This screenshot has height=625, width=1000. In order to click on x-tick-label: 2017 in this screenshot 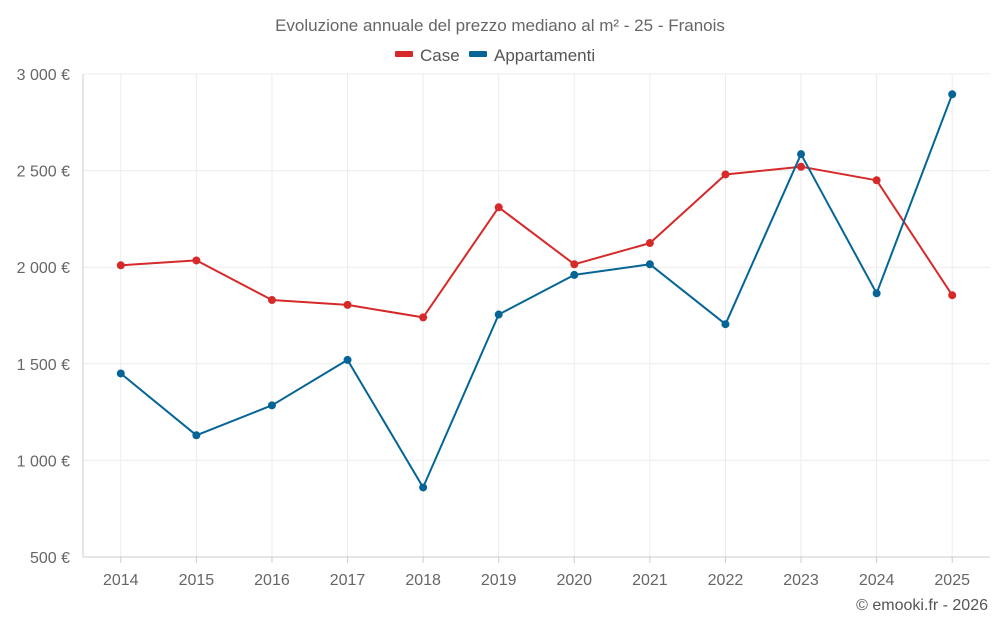, I will do `click(348, 580)`.